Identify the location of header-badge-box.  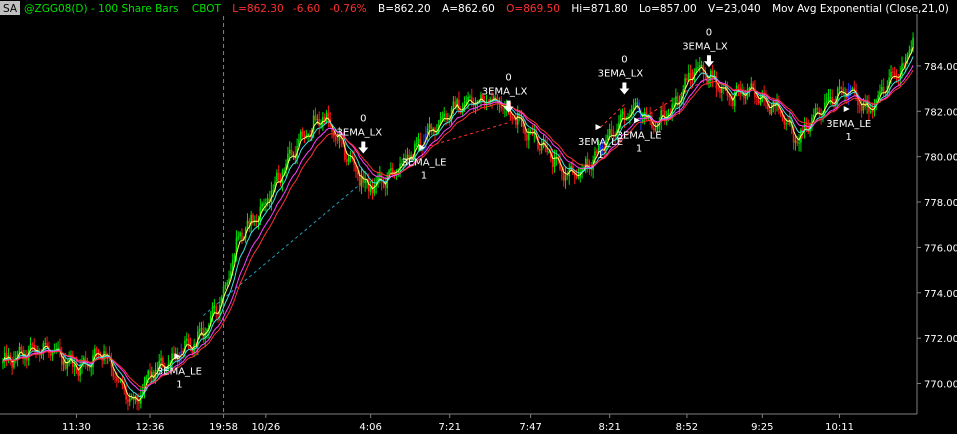
(10, 8).